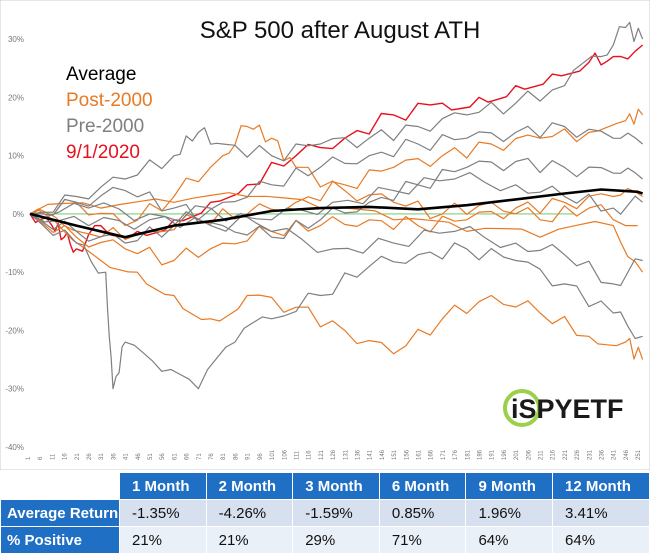 The width and height of the screenshot is (650, 554). I want to click on x-tick-label: 161, so click(419, 454).